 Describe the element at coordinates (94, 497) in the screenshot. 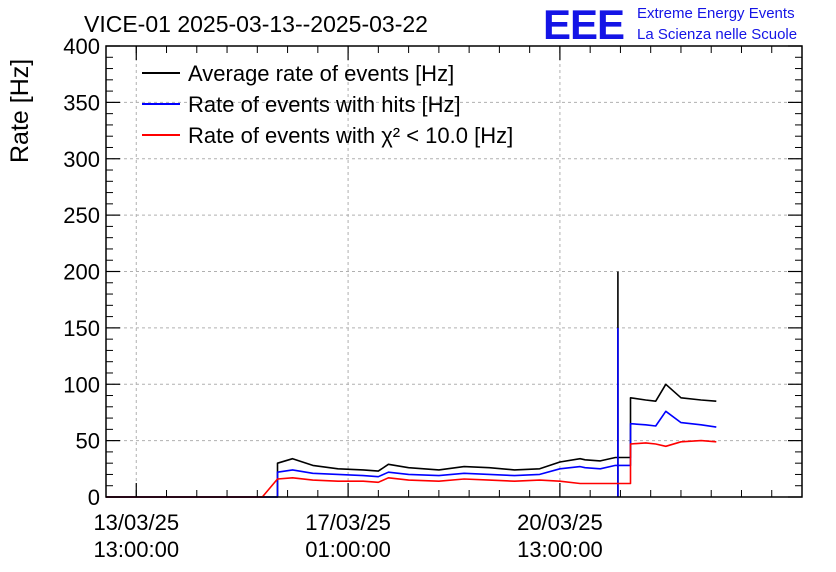

I see `y-tick-label: 0` at that location.